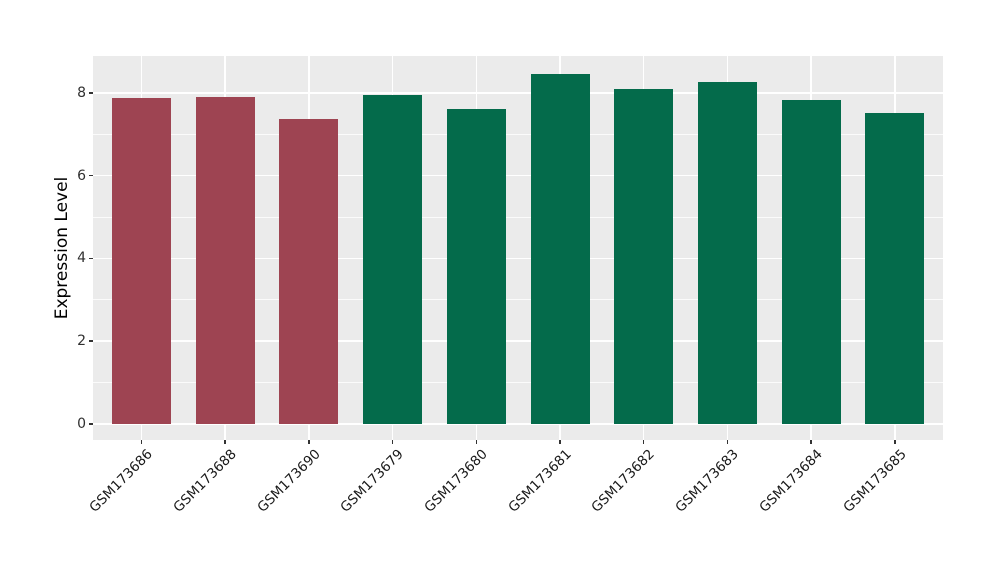  I want to click on x-tick-label: GSM173690, so click(289, 481).